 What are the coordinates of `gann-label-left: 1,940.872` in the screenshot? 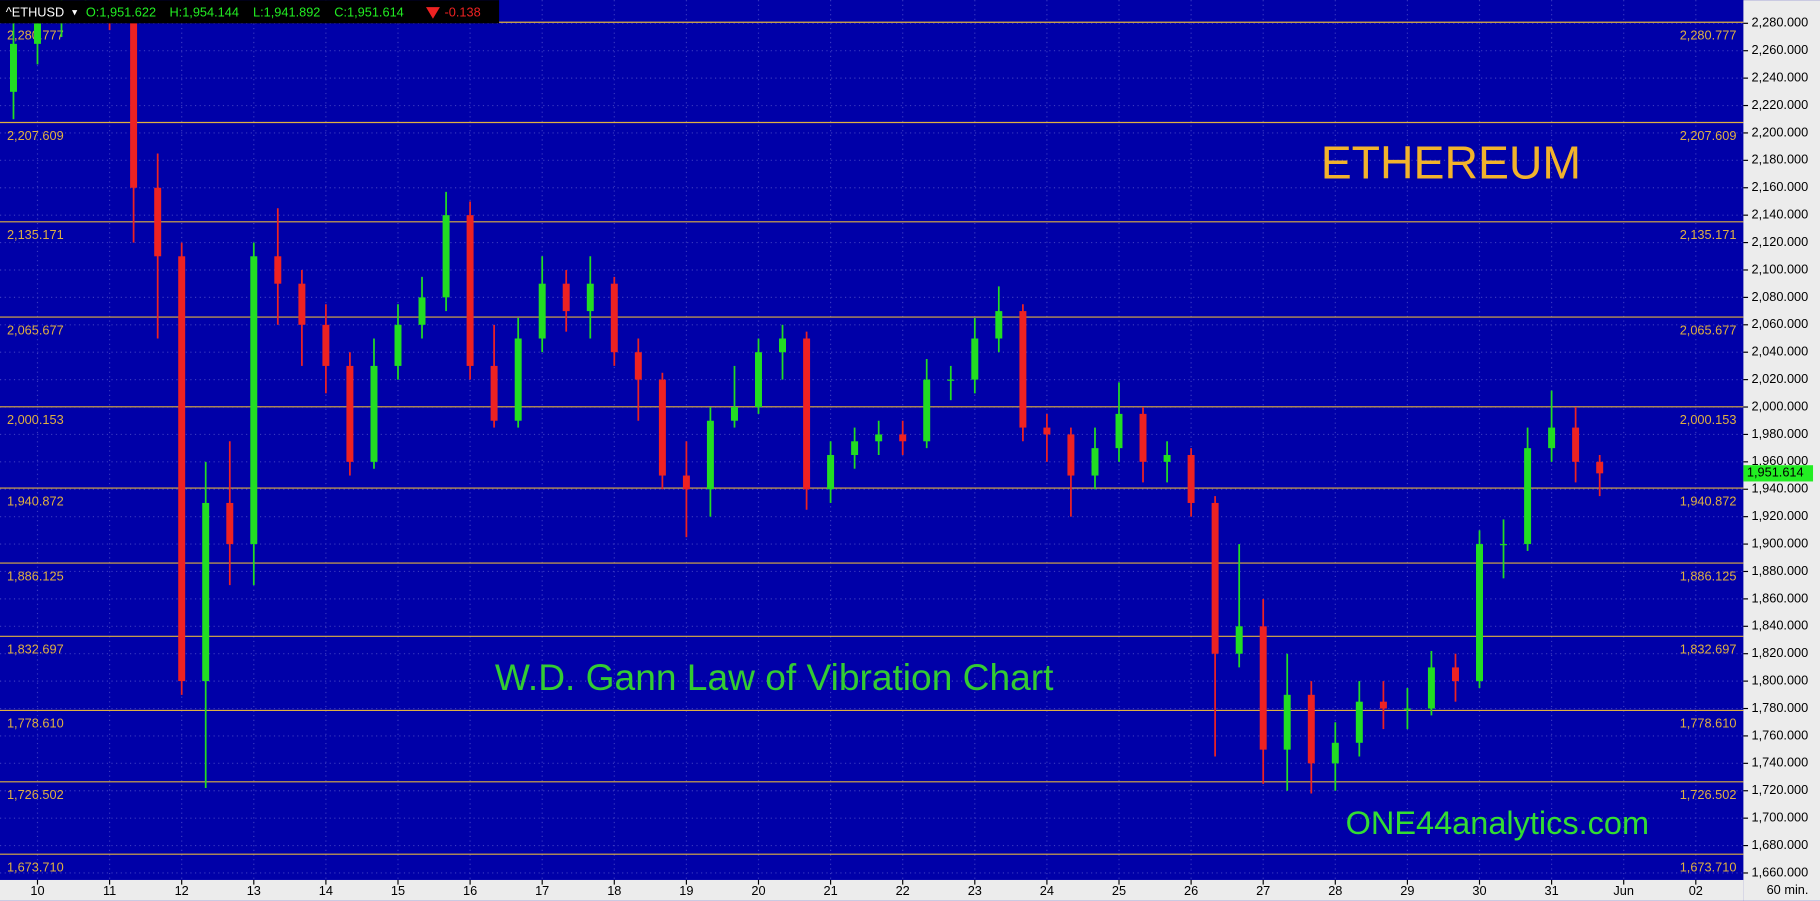 It's located at (35, 500).